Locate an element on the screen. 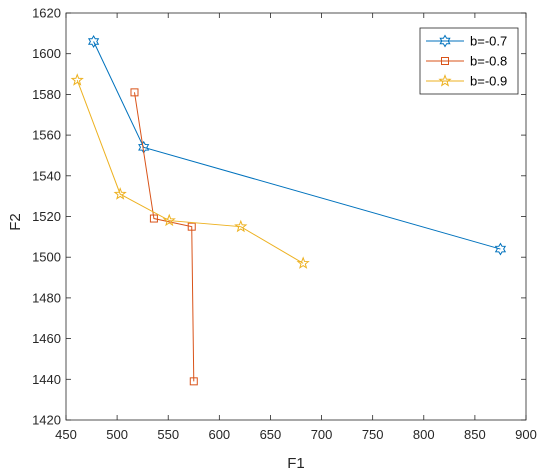 The height and width of the screenshot is (476, 550). y-tick-label: 1600 is located at coordinates (46, 53).